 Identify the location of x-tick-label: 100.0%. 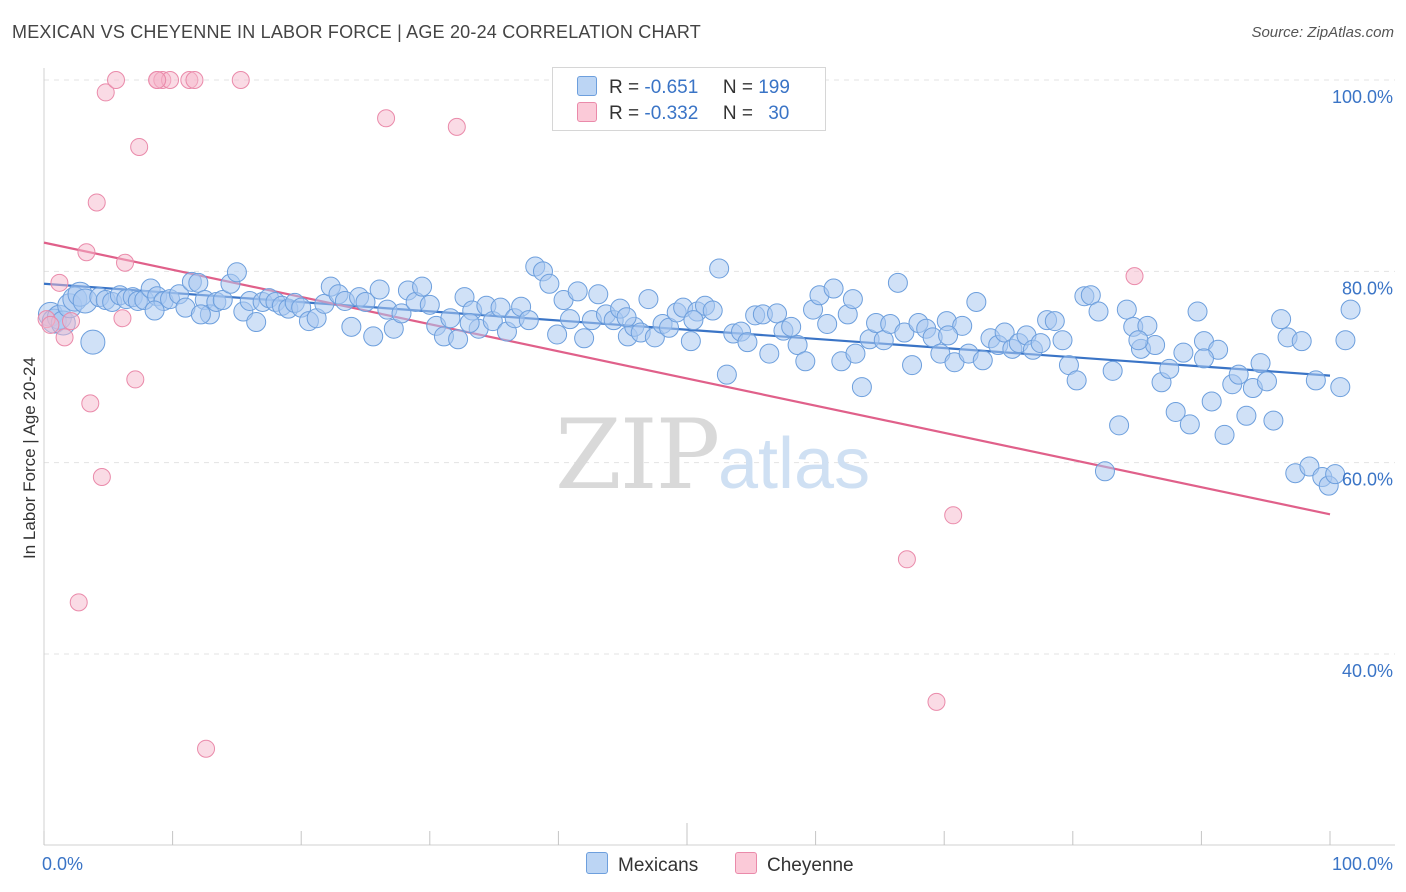
(1362, 864).